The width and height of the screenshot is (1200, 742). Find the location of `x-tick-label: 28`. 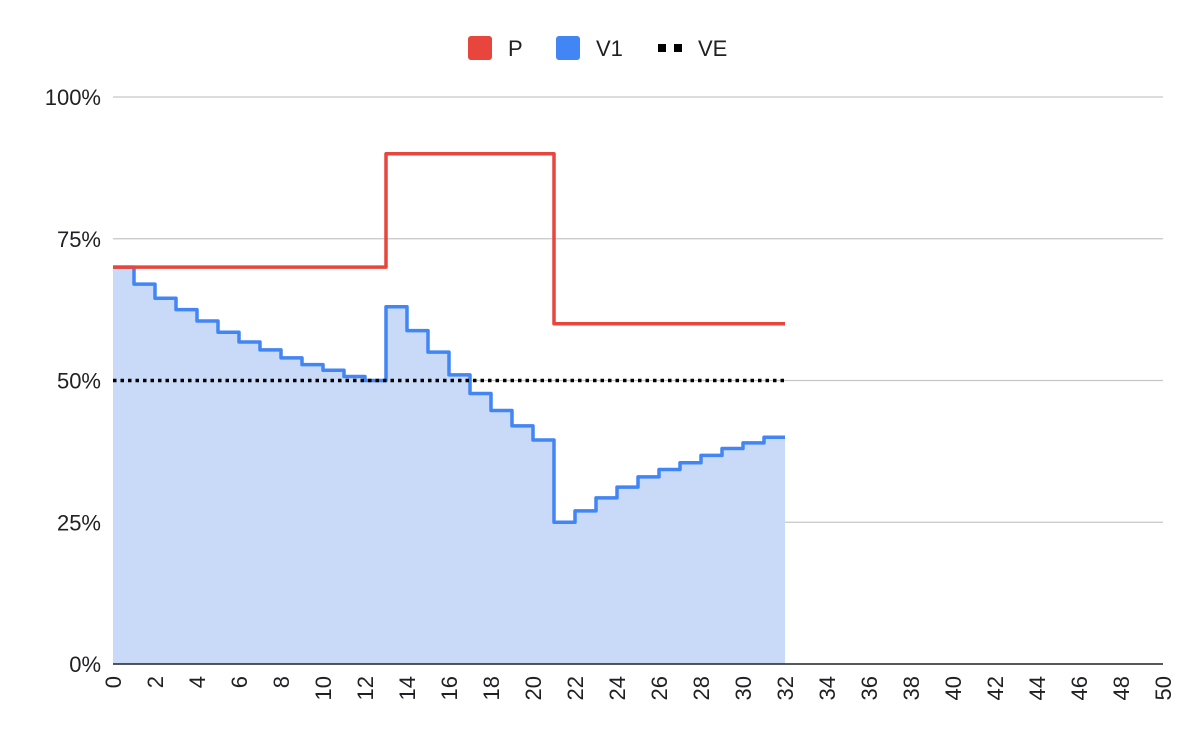

x-tick-label: 28 is located at coordinates (701, 688).